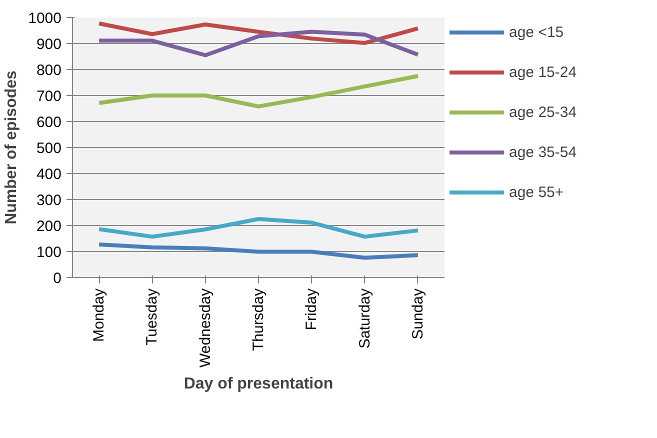  I want to click on x-axis-title: Day of presentation, so click(259, 383).